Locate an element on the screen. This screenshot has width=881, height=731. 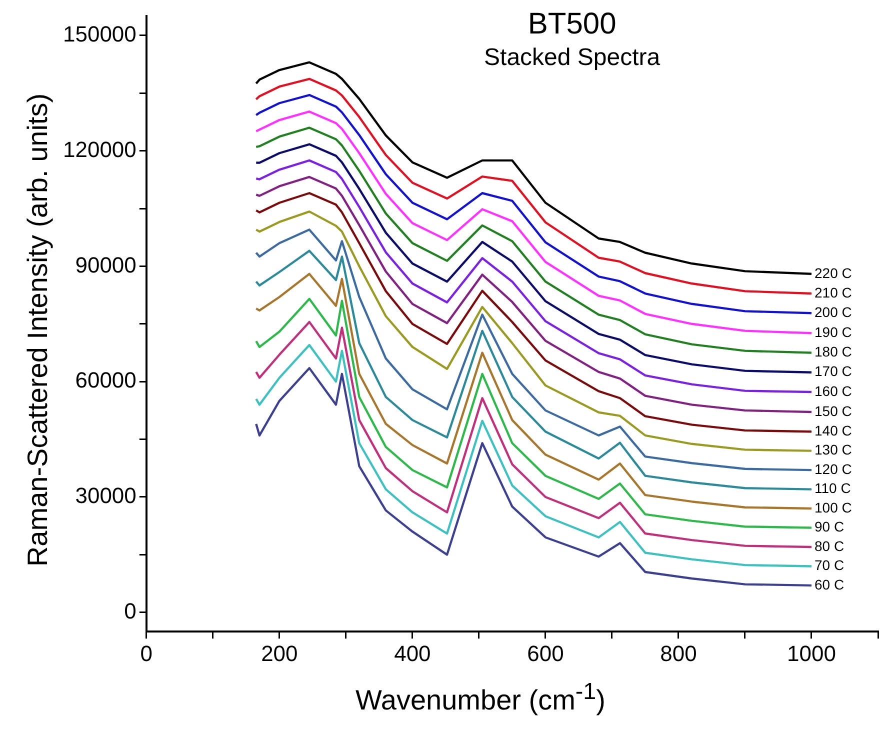
chart-title: BT500 is located at coordinates (572, 23).